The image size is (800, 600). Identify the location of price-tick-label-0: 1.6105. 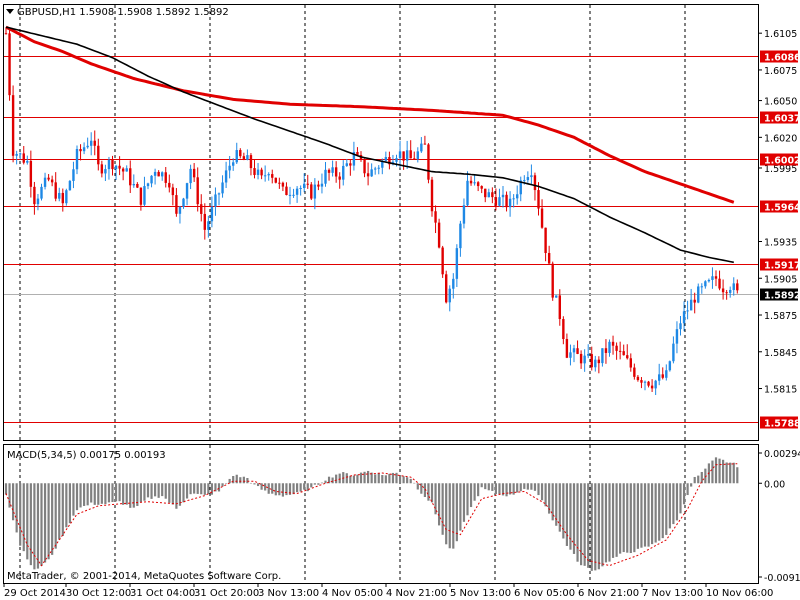
(780, 34).